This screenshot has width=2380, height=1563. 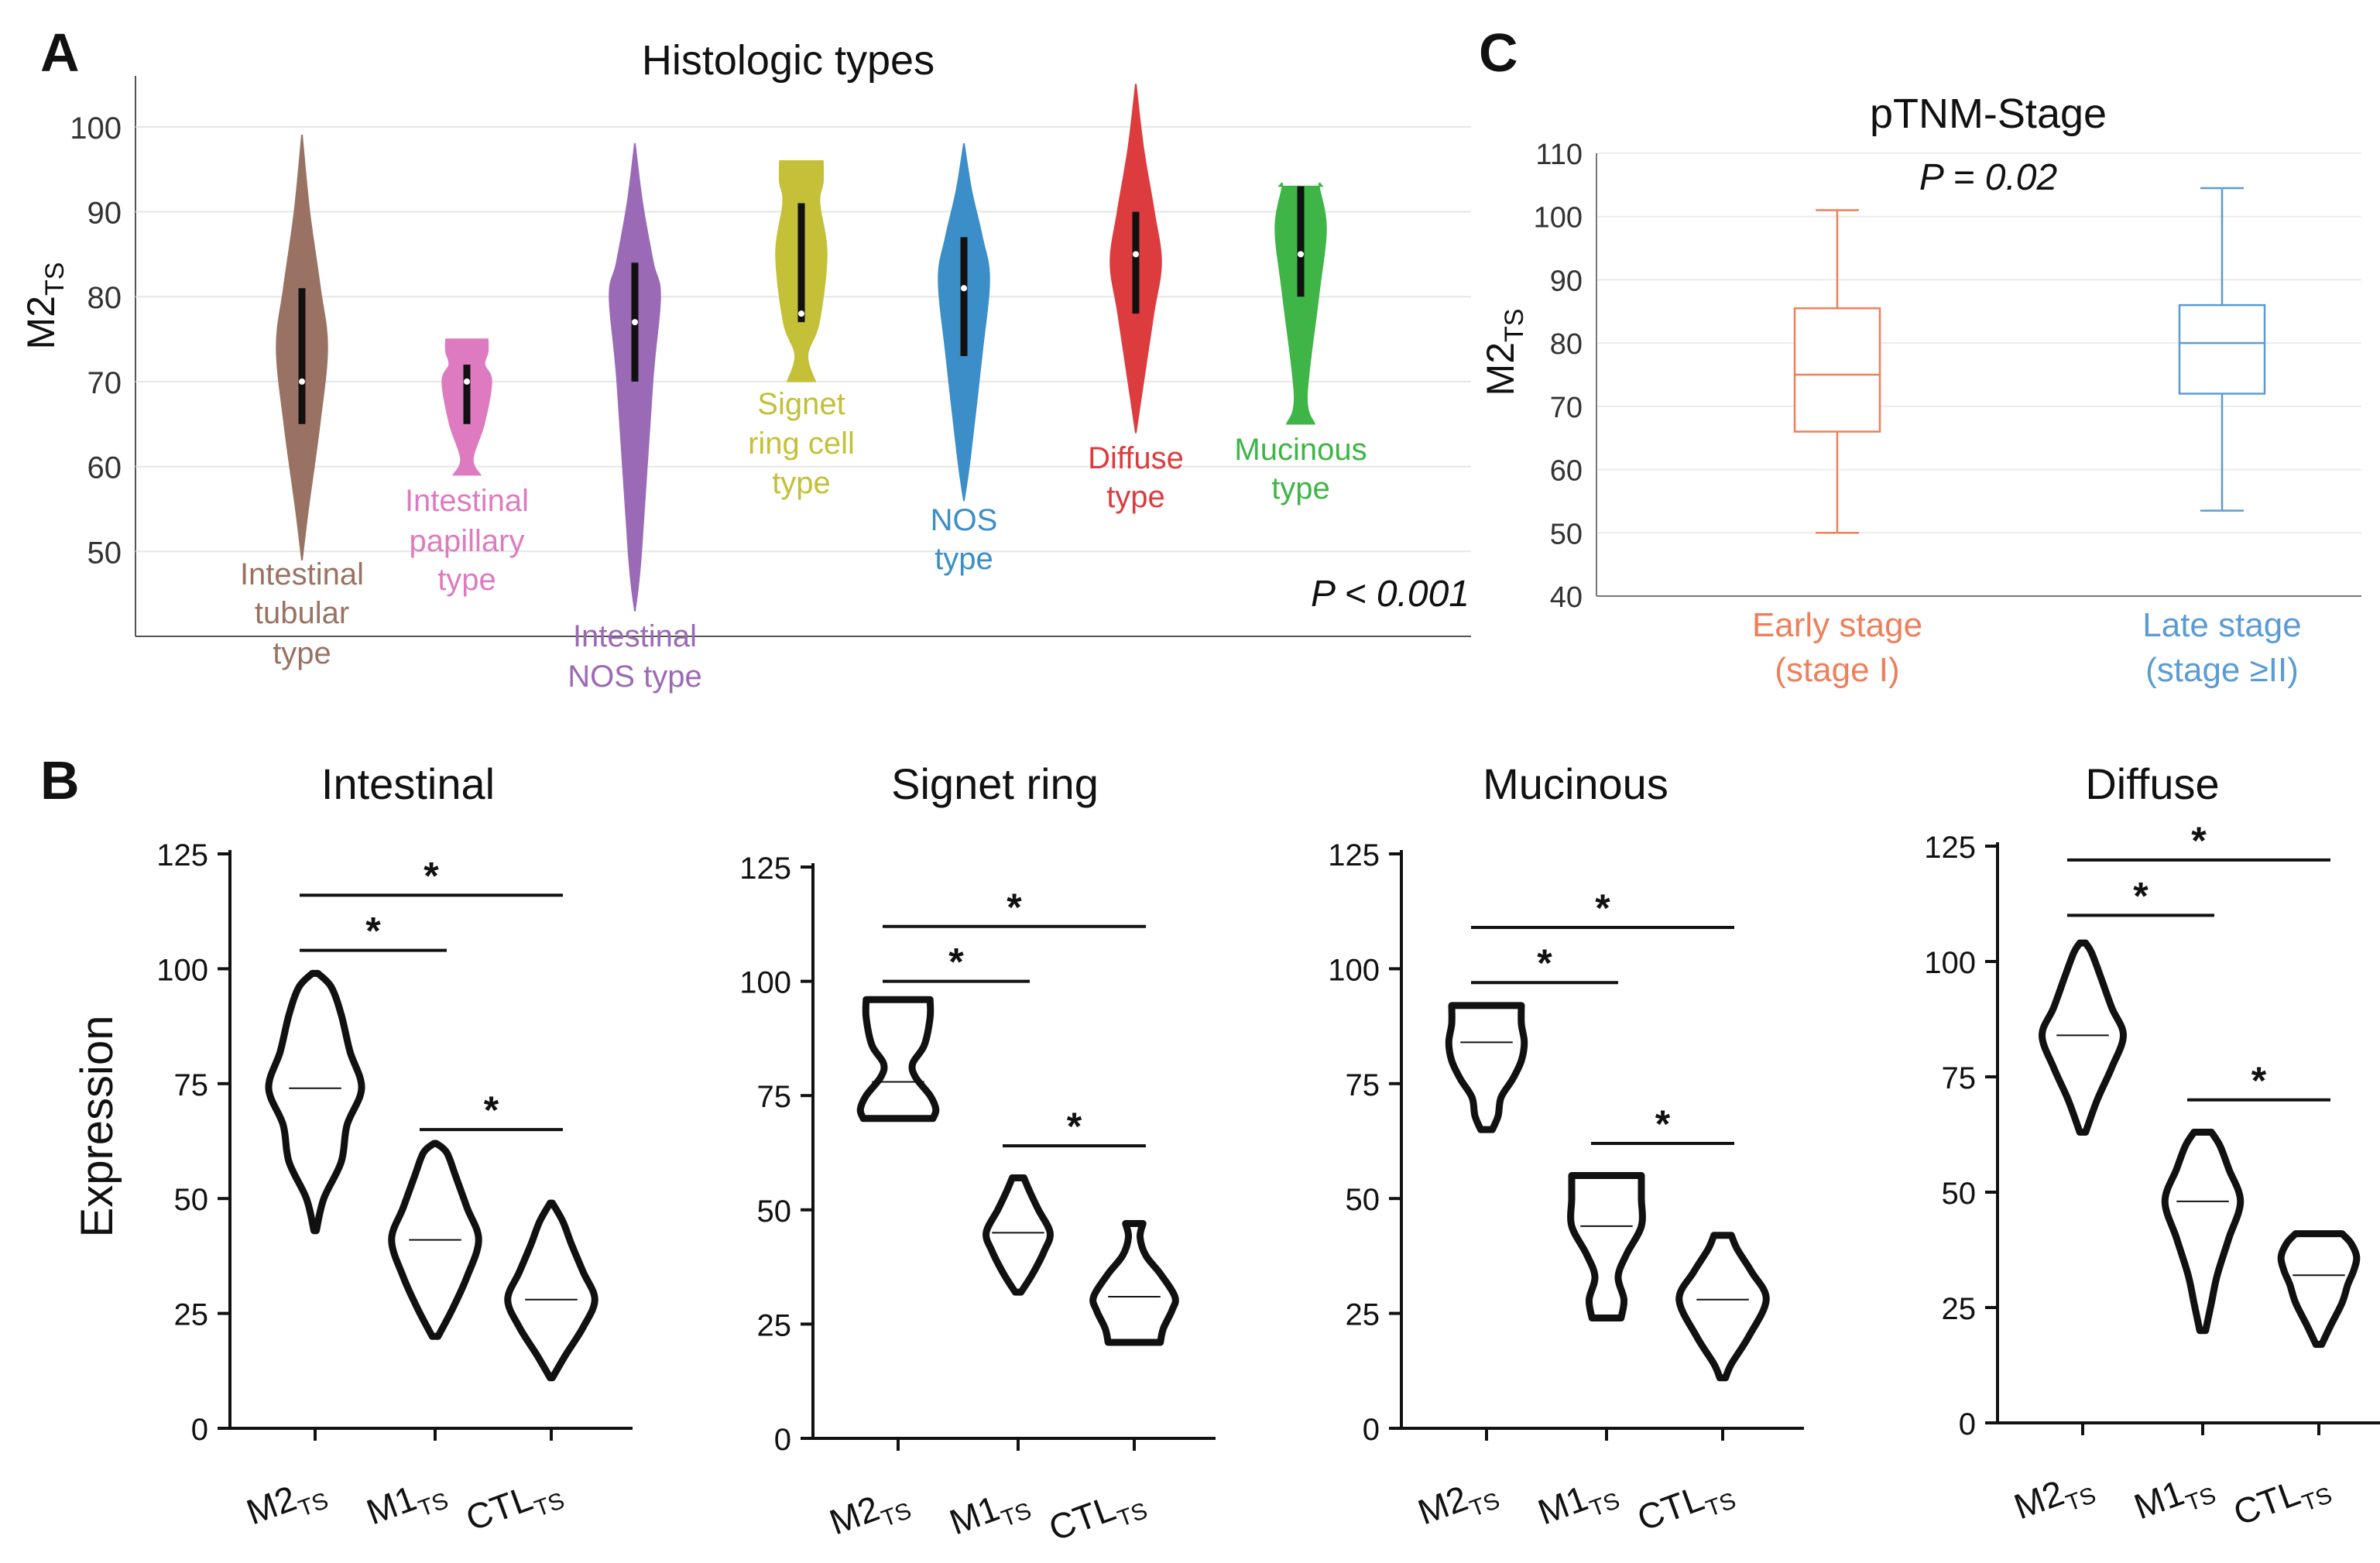 What do you see at coordinates (1136, 458) in the screenshot?
I see `panel-a-category-label: Diffuse` at bounding box center [1136, 458].